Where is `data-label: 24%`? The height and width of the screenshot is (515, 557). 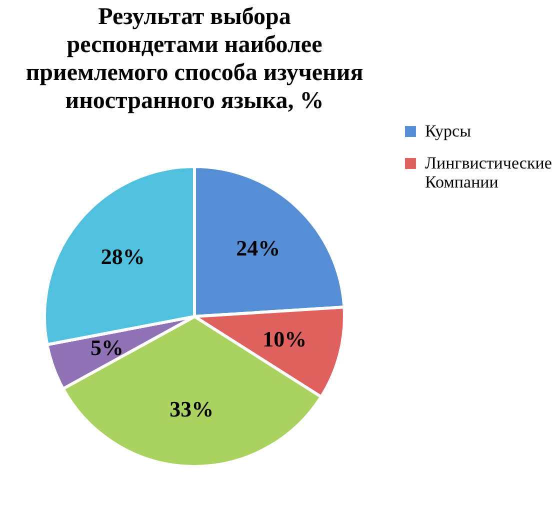
data-label: 24% is located at coordinates (258, 248).